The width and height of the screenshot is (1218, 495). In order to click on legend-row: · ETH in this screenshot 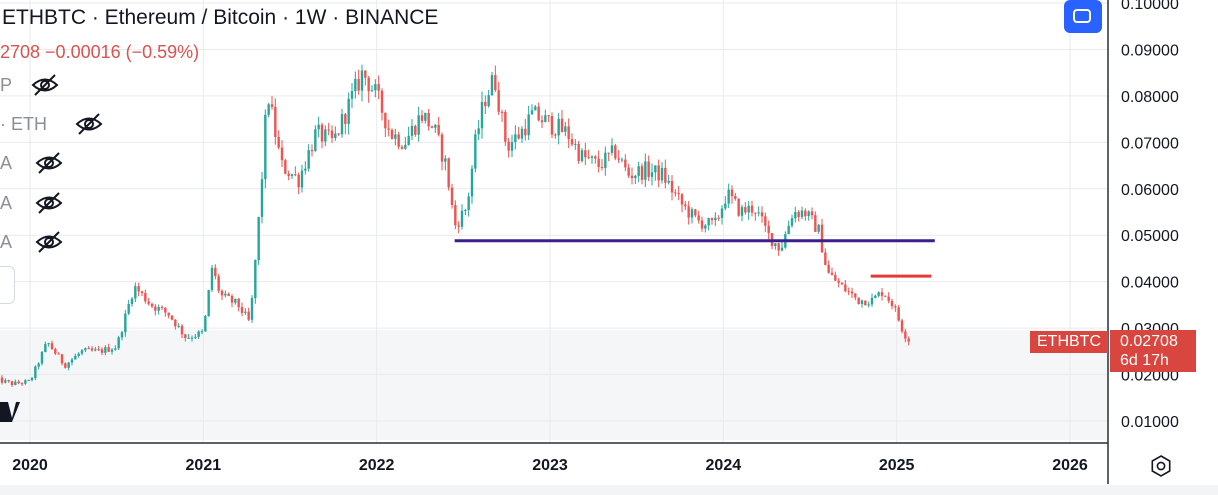, I will do `click(51, 124)`.